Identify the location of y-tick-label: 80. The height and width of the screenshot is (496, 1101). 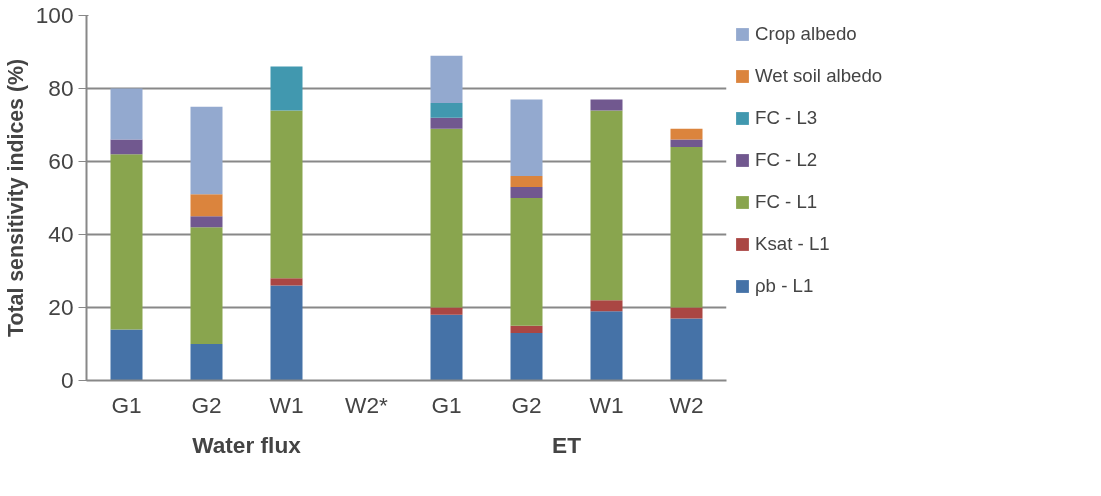
(61, 88).